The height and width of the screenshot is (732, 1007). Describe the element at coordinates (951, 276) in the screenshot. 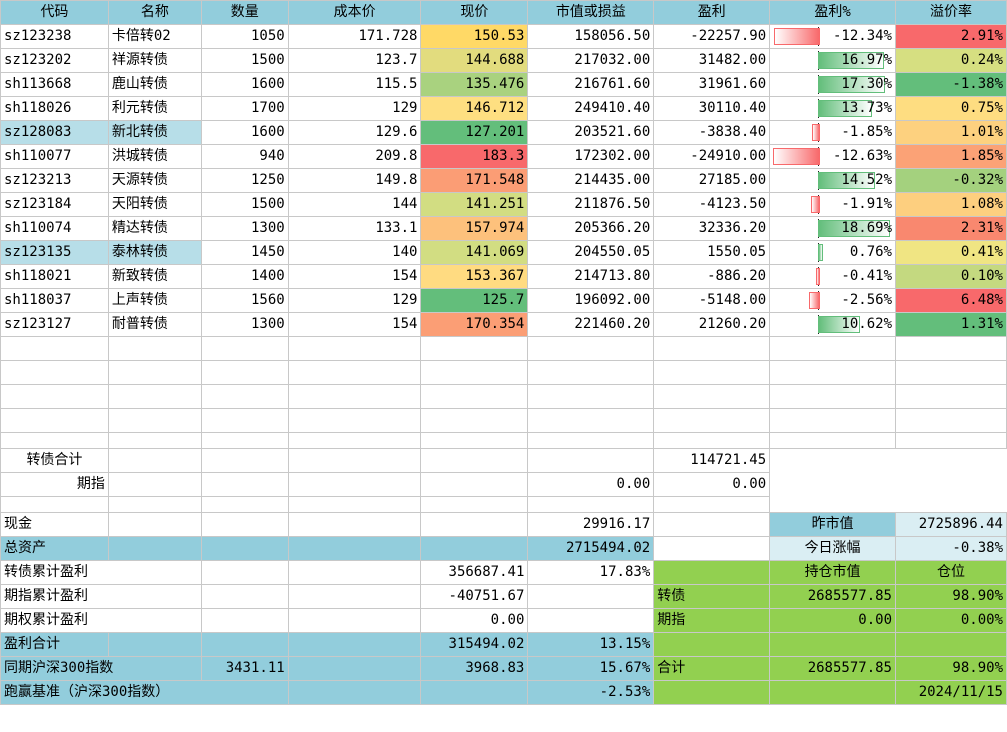

I see `premium-rate: 0.10%` at that location.